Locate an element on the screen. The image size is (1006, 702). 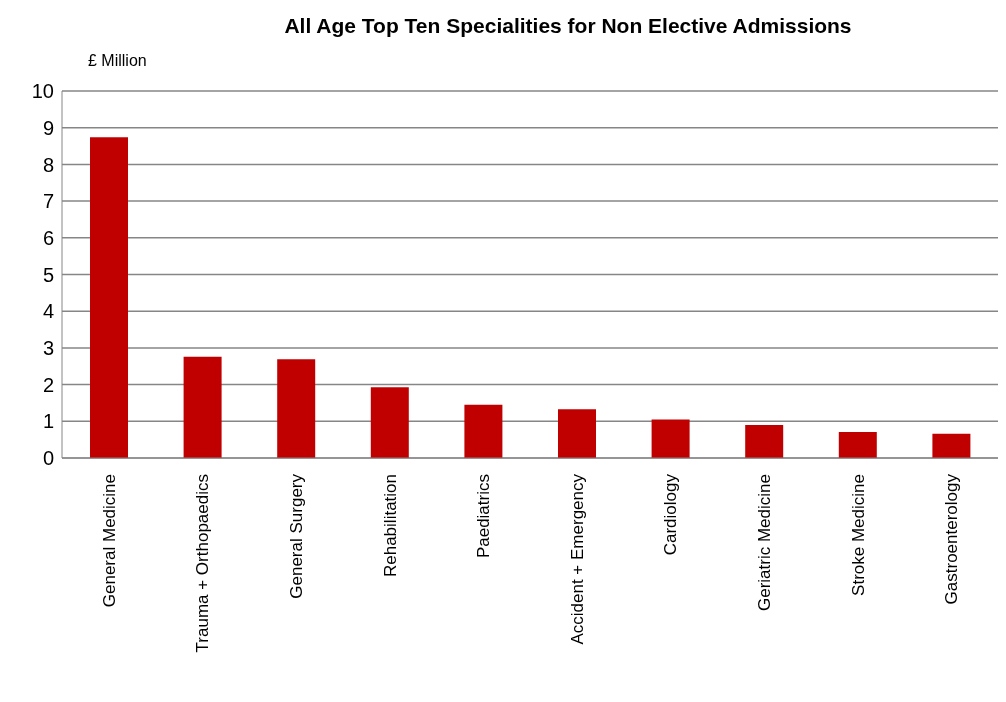
y-tick-label: 5 is located at coordinates (48, 274).